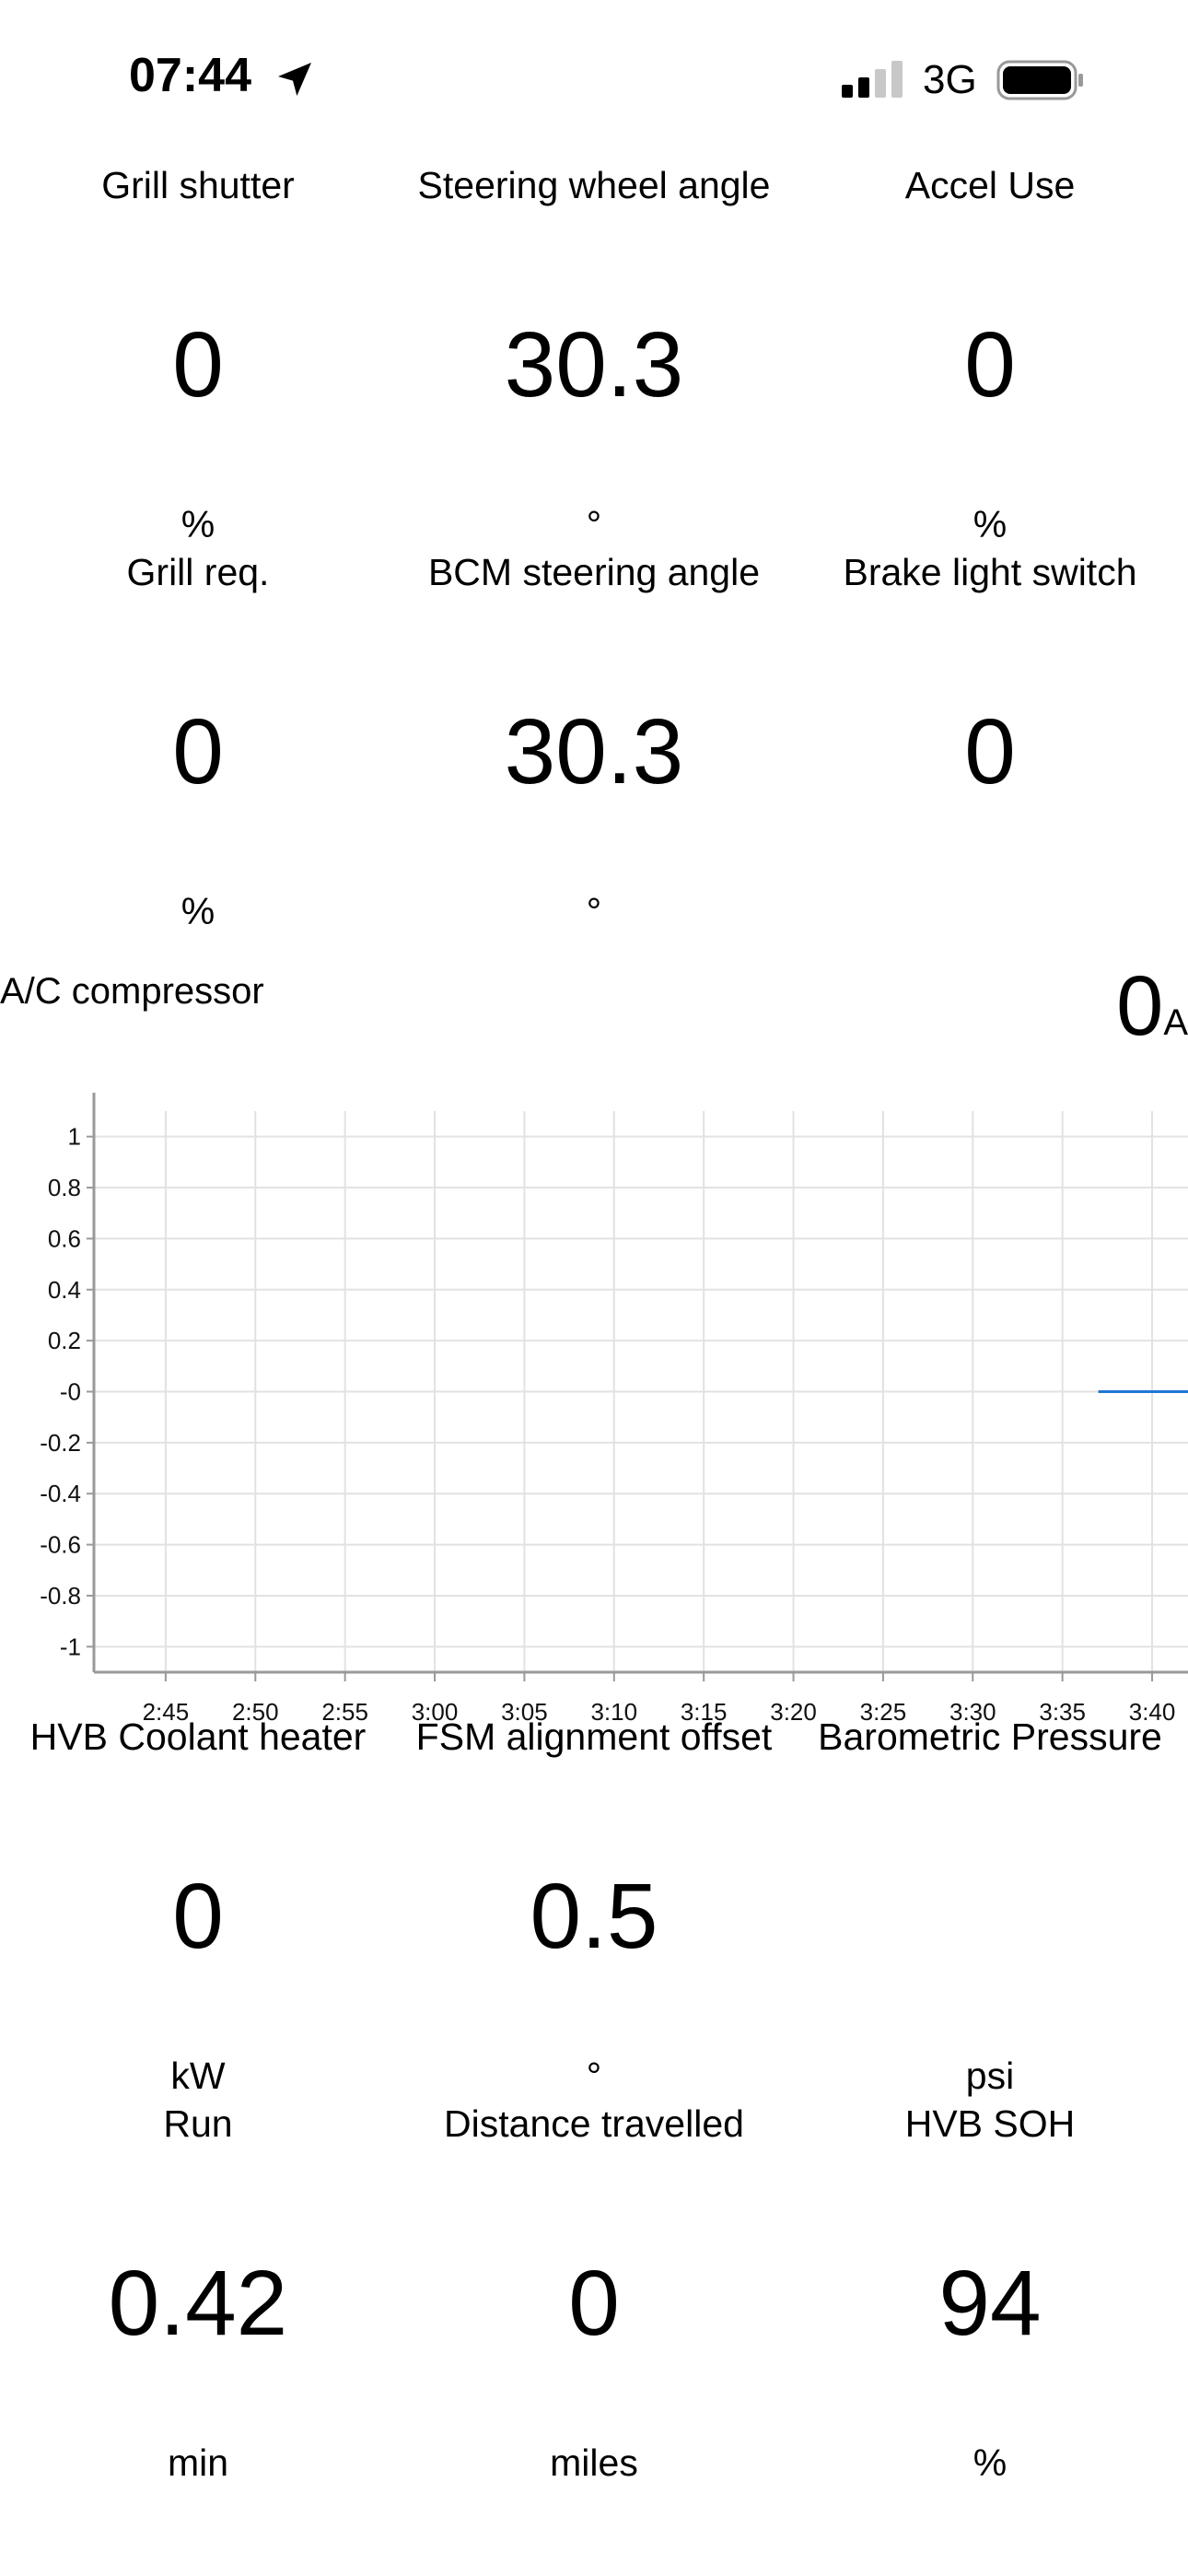 The width and height of the screenshot is (1188, 2576). Describe the element at coordinates (705, 1712) in the screenshot. I see `x-tick-label: 3:15` at that location.